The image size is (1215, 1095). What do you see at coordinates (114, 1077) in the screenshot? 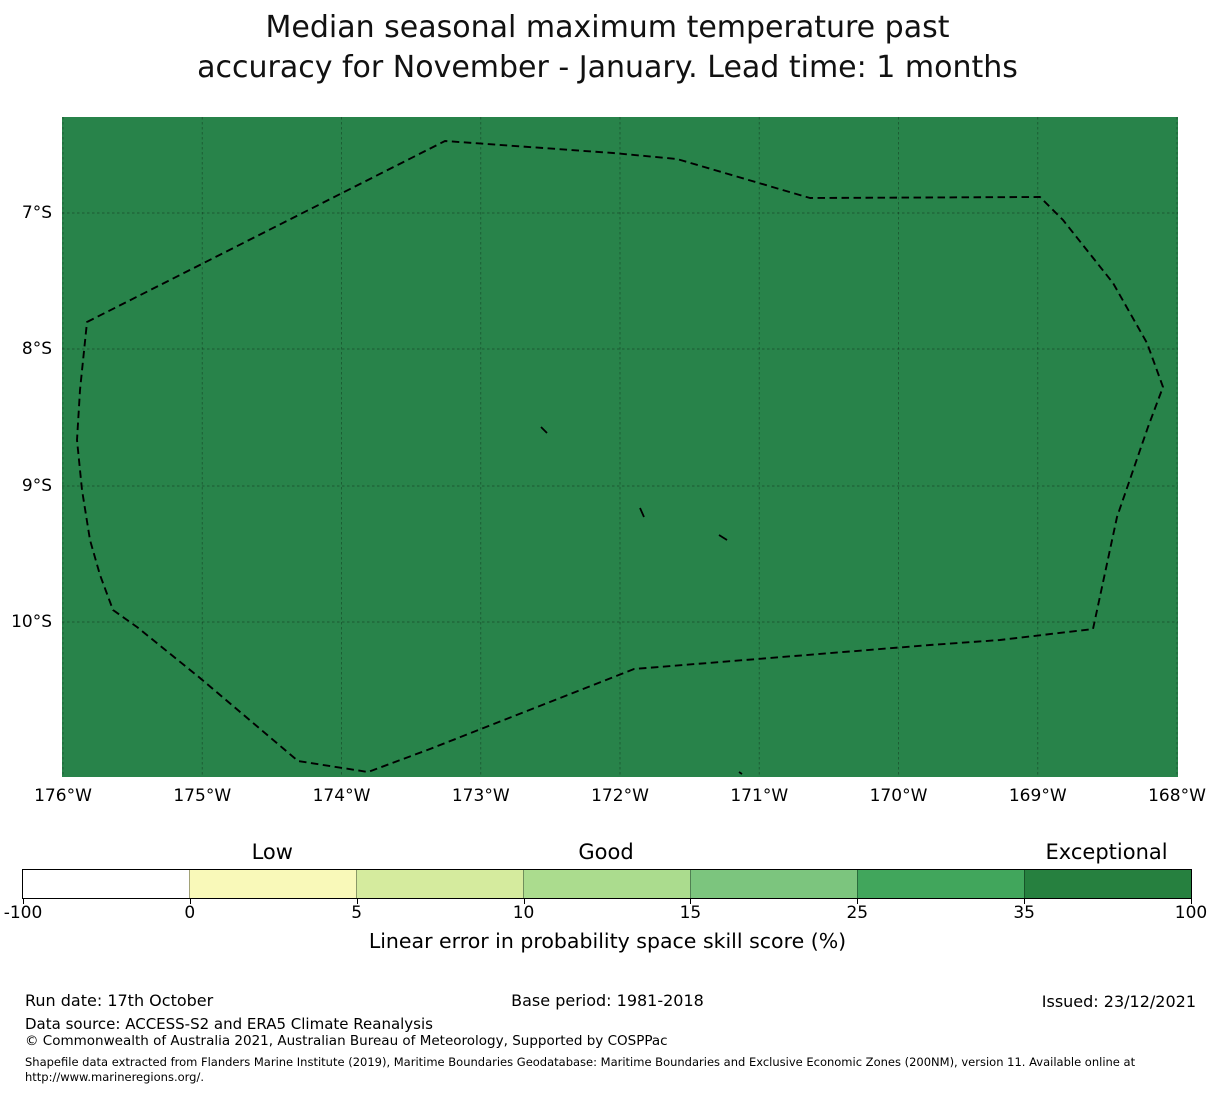
I see `shapefile-attribution-line2: http://www.marineregions.org/.` at bounding box center [114, 1077].